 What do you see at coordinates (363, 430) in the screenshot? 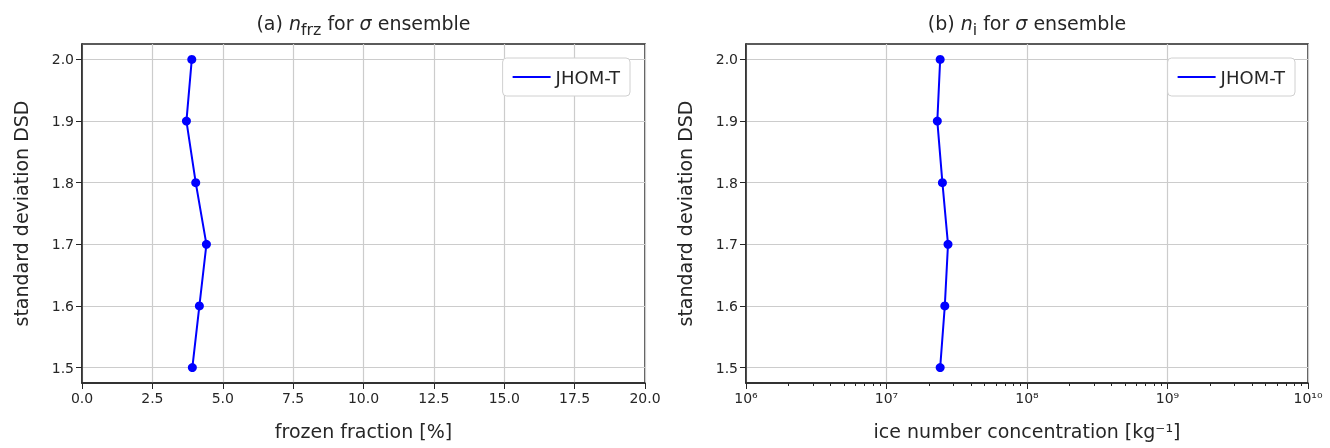
I see `x-axis-title: frozen fraction [%]` at bounding box center [363, 430].